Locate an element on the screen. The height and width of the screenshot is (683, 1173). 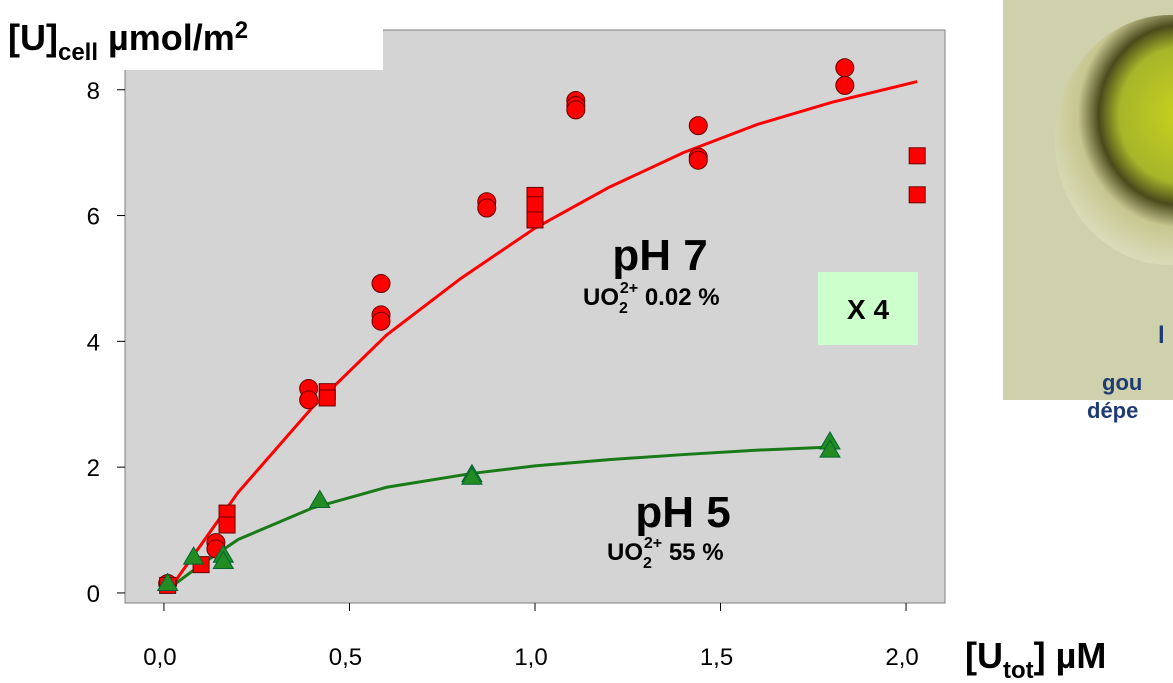
annotation-part: pH 7 is located at coordinates (659, 255).